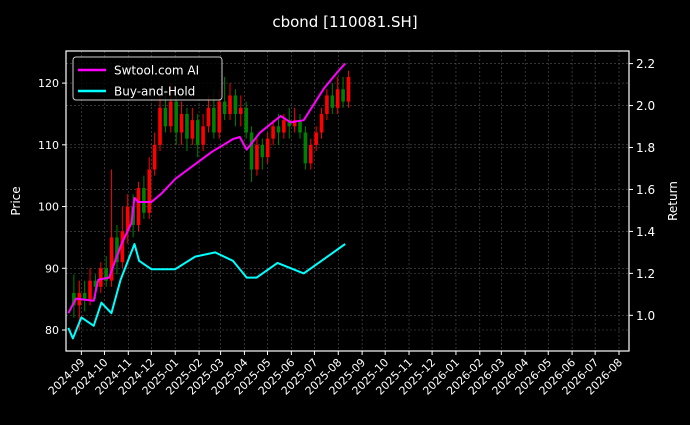 The image size is (690, 425). Describe the element at coordinates (48, 145) in the screenshot. I see `y-tick-label-left: 110` at that location.